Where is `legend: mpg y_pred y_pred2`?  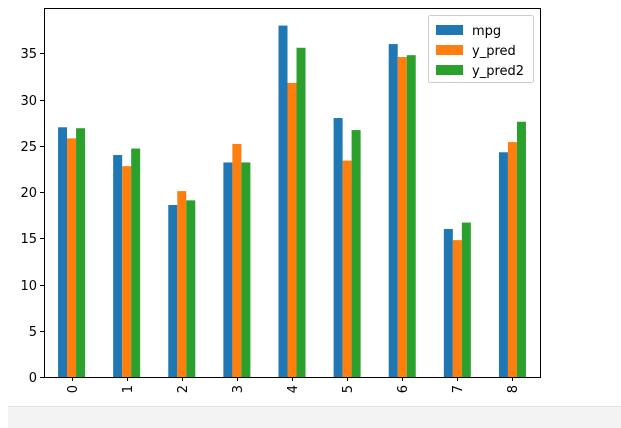
legend: mpg y_pred y_pred2 is located at coordinates (481, 49).